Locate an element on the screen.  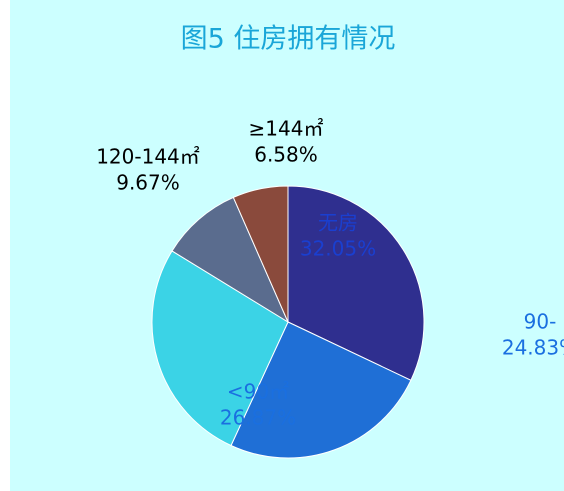
slice-value-label: 32.05% is located at coordinates (338, 249).